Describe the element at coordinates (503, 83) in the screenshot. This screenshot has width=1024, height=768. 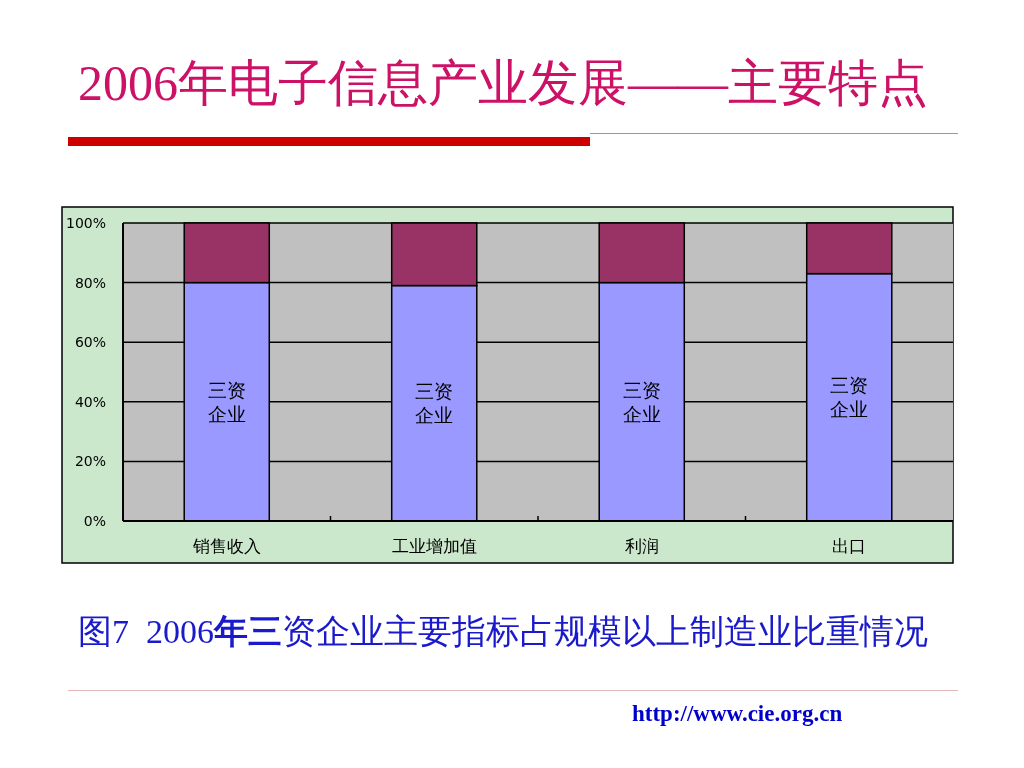
I see `chart-title: 2006年电子信息产业发展——主要特点` at that location.